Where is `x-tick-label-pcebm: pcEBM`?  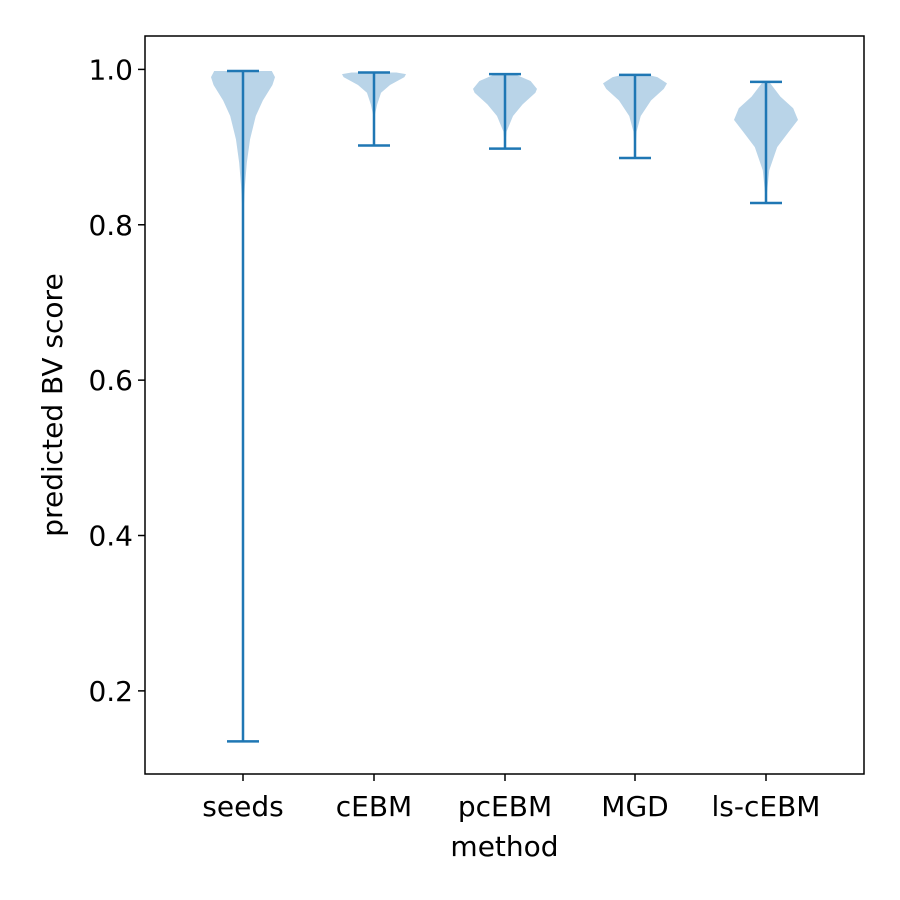
x-tick-label-pcebm: pcEBM is located at coordinates (505, 806).